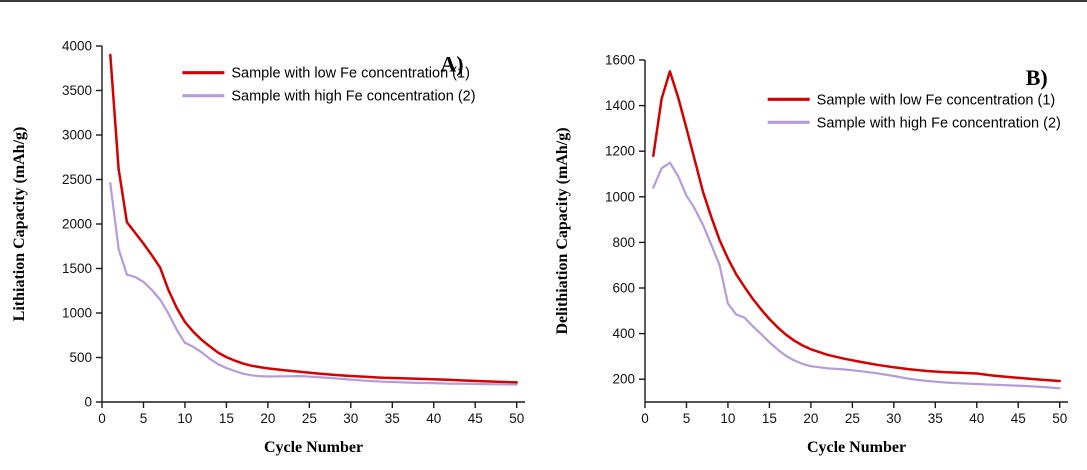  Describe the element at coordinates (80, 357) in the screenshot. I see `y-tick-label: 500` at that location.